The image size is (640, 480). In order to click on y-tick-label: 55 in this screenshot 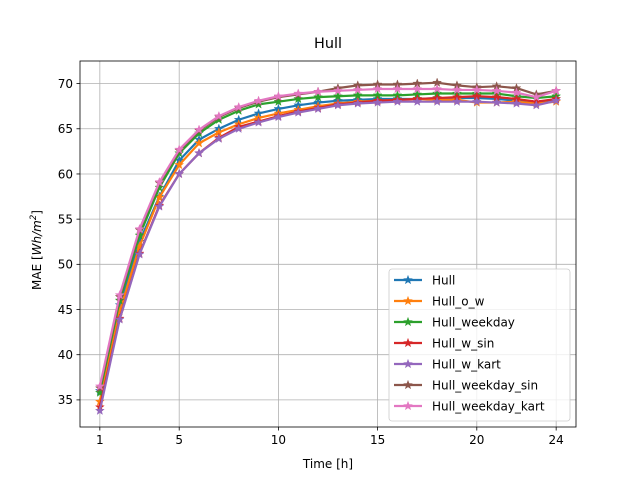, I will do `click(65, 219)`.